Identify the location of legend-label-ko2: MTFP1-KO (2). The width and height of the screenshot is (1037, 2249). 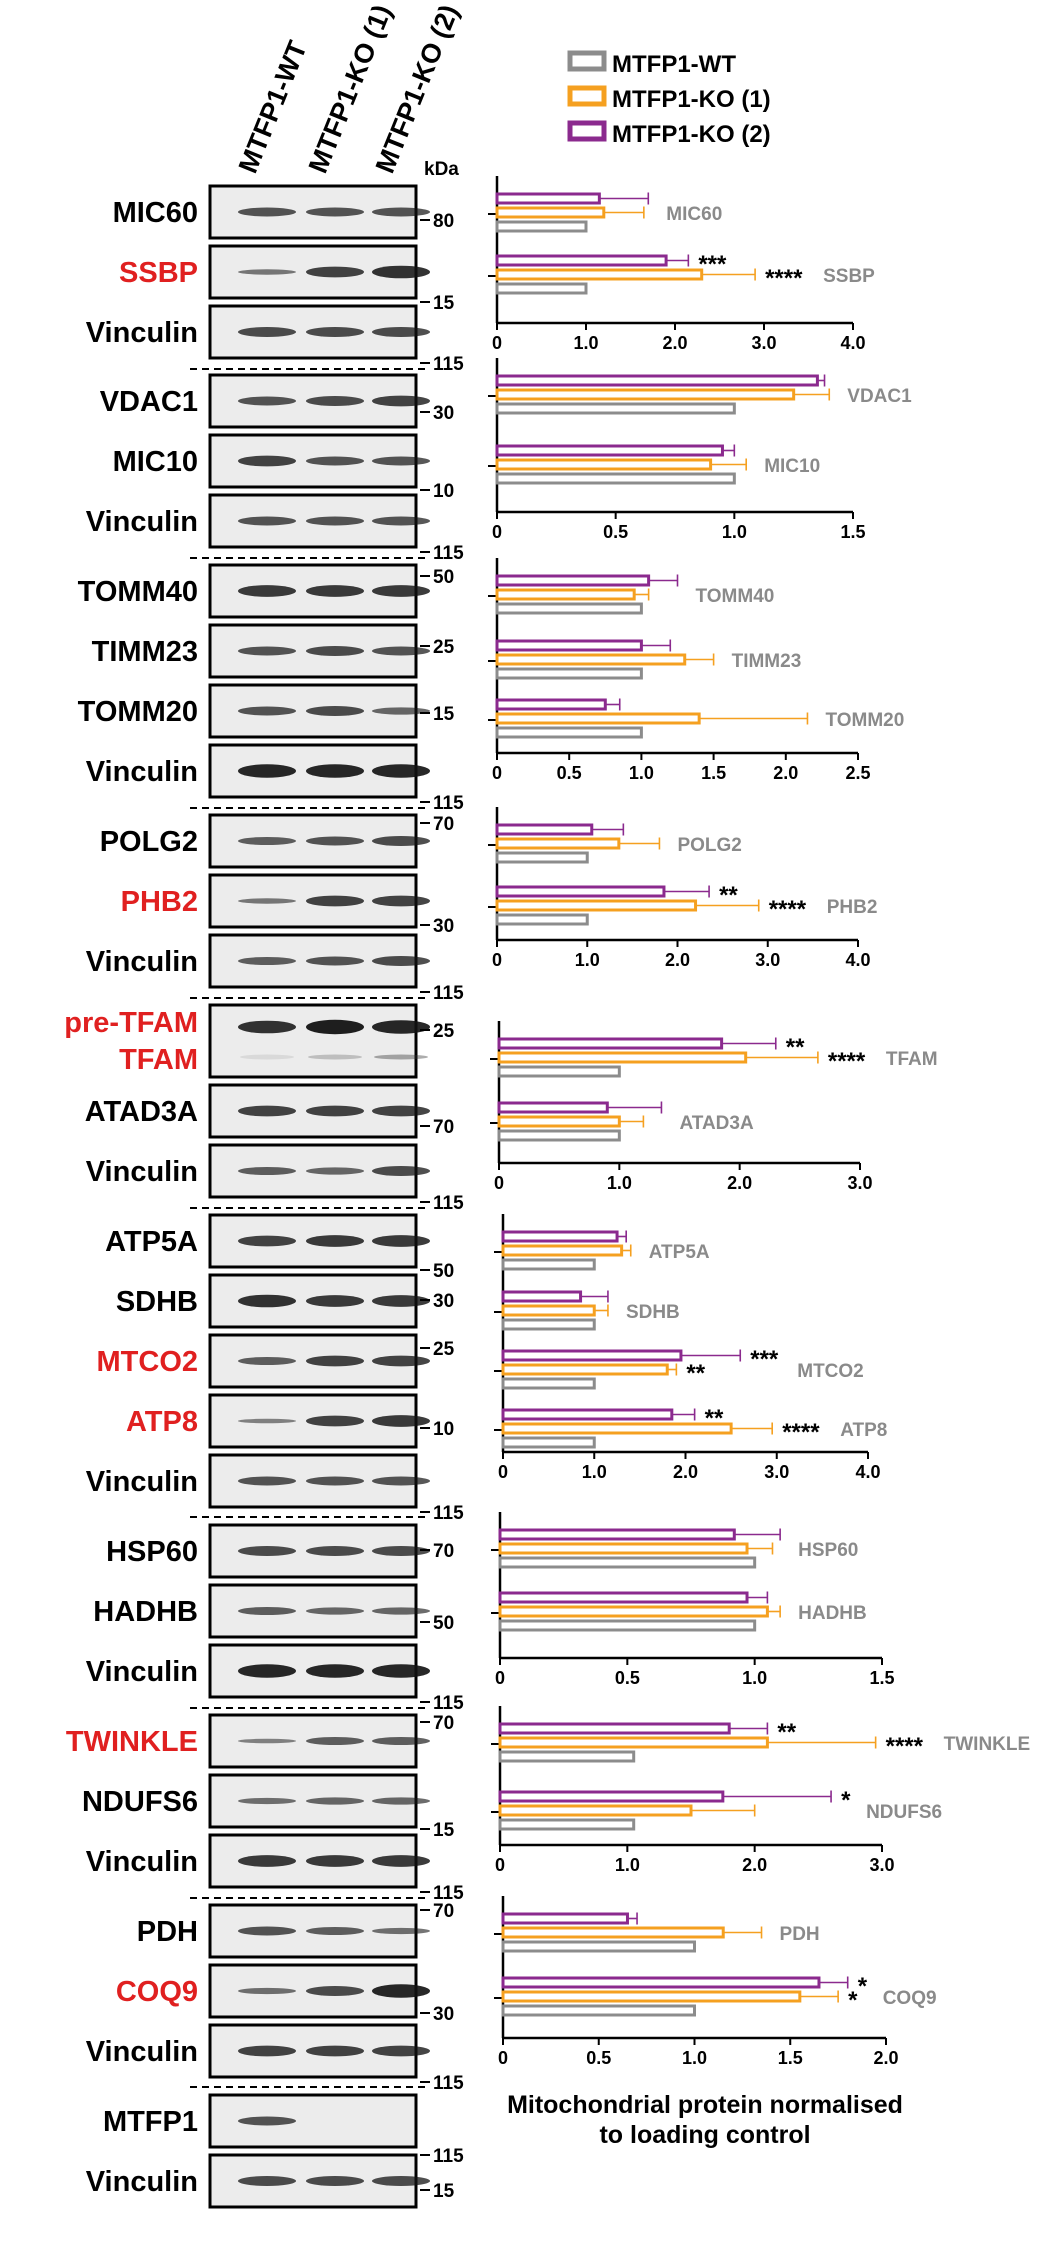
(691, 134).